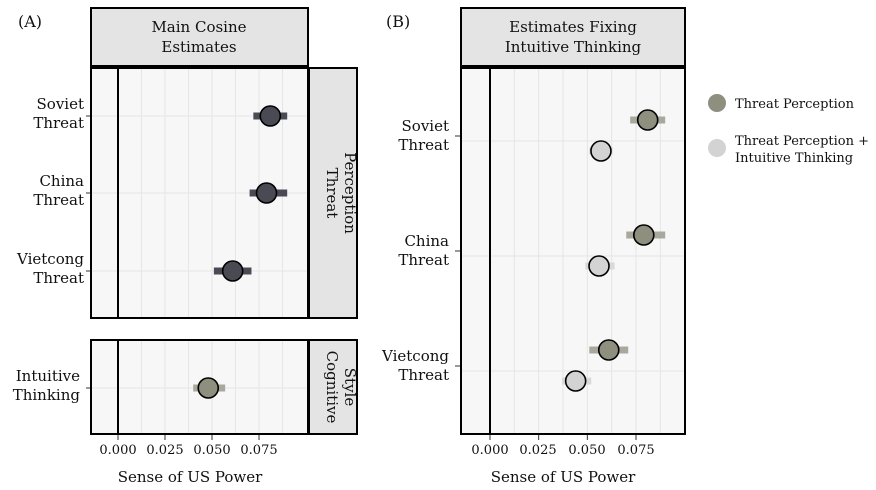 Image resolution: width=876 pixels, height=490 pixels. I want to click on panel-a-facet-2-strip, so click(333, 387).